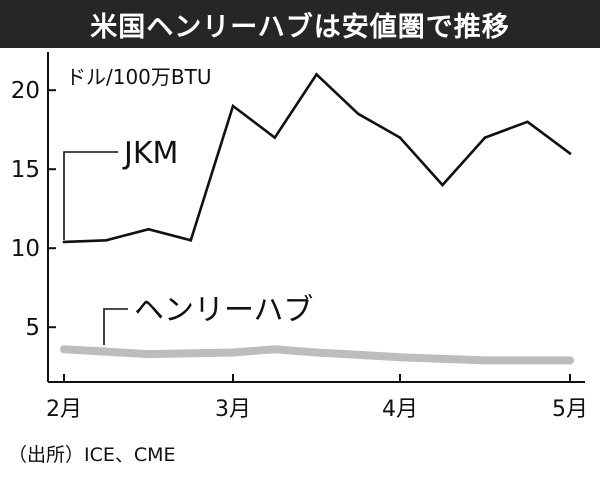  What do you see at coordinates (25, 170) in the screenshot?
I see `y-tick-label: 15` at bounding box center [25, 170].